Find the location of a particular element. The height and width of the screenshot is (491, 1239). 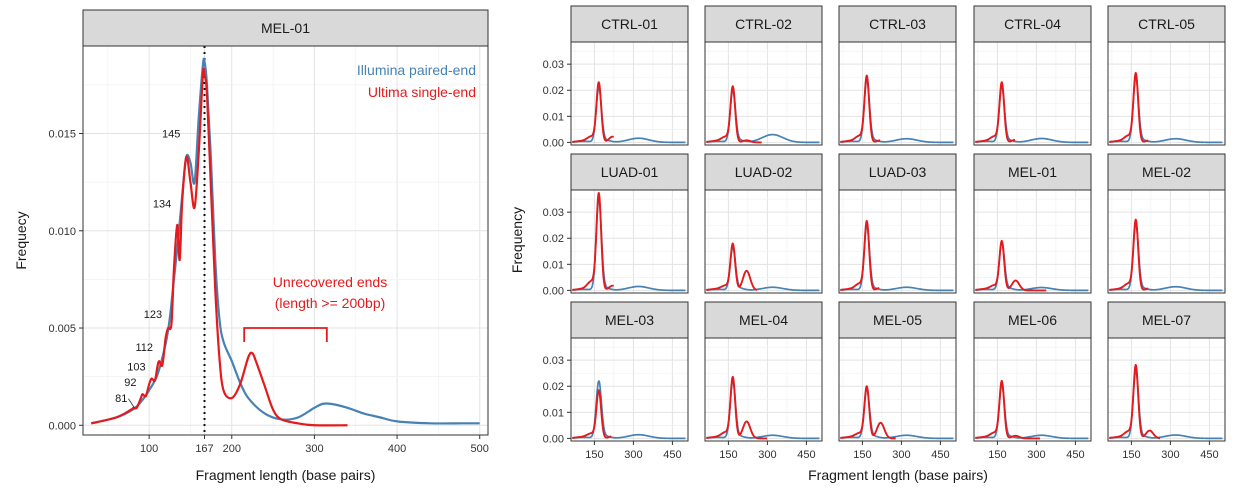

right-y-axis-title: Frequency is located at coordinates (517, 240).